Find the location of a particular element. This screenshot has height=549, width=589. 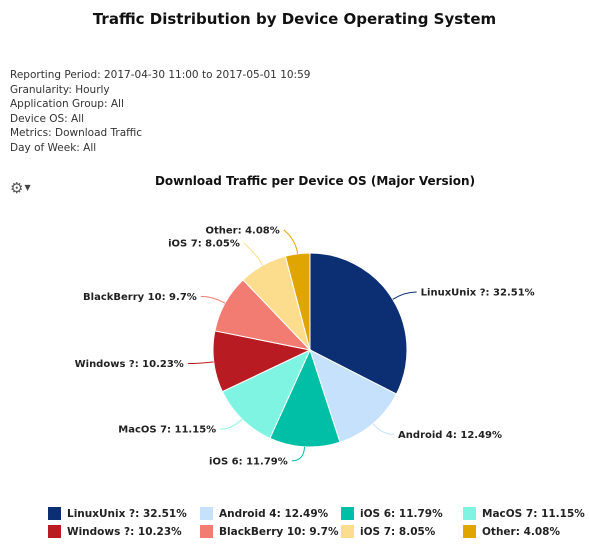

legend-item-blackberry-10: BlackBerry 10: 9.7% is located at coordinates (270, 531).